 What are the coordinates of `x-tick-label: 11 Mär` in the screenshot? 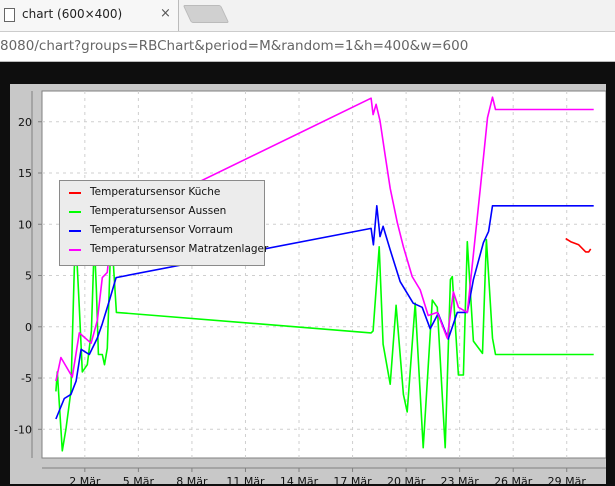 It's located at (245, 479).